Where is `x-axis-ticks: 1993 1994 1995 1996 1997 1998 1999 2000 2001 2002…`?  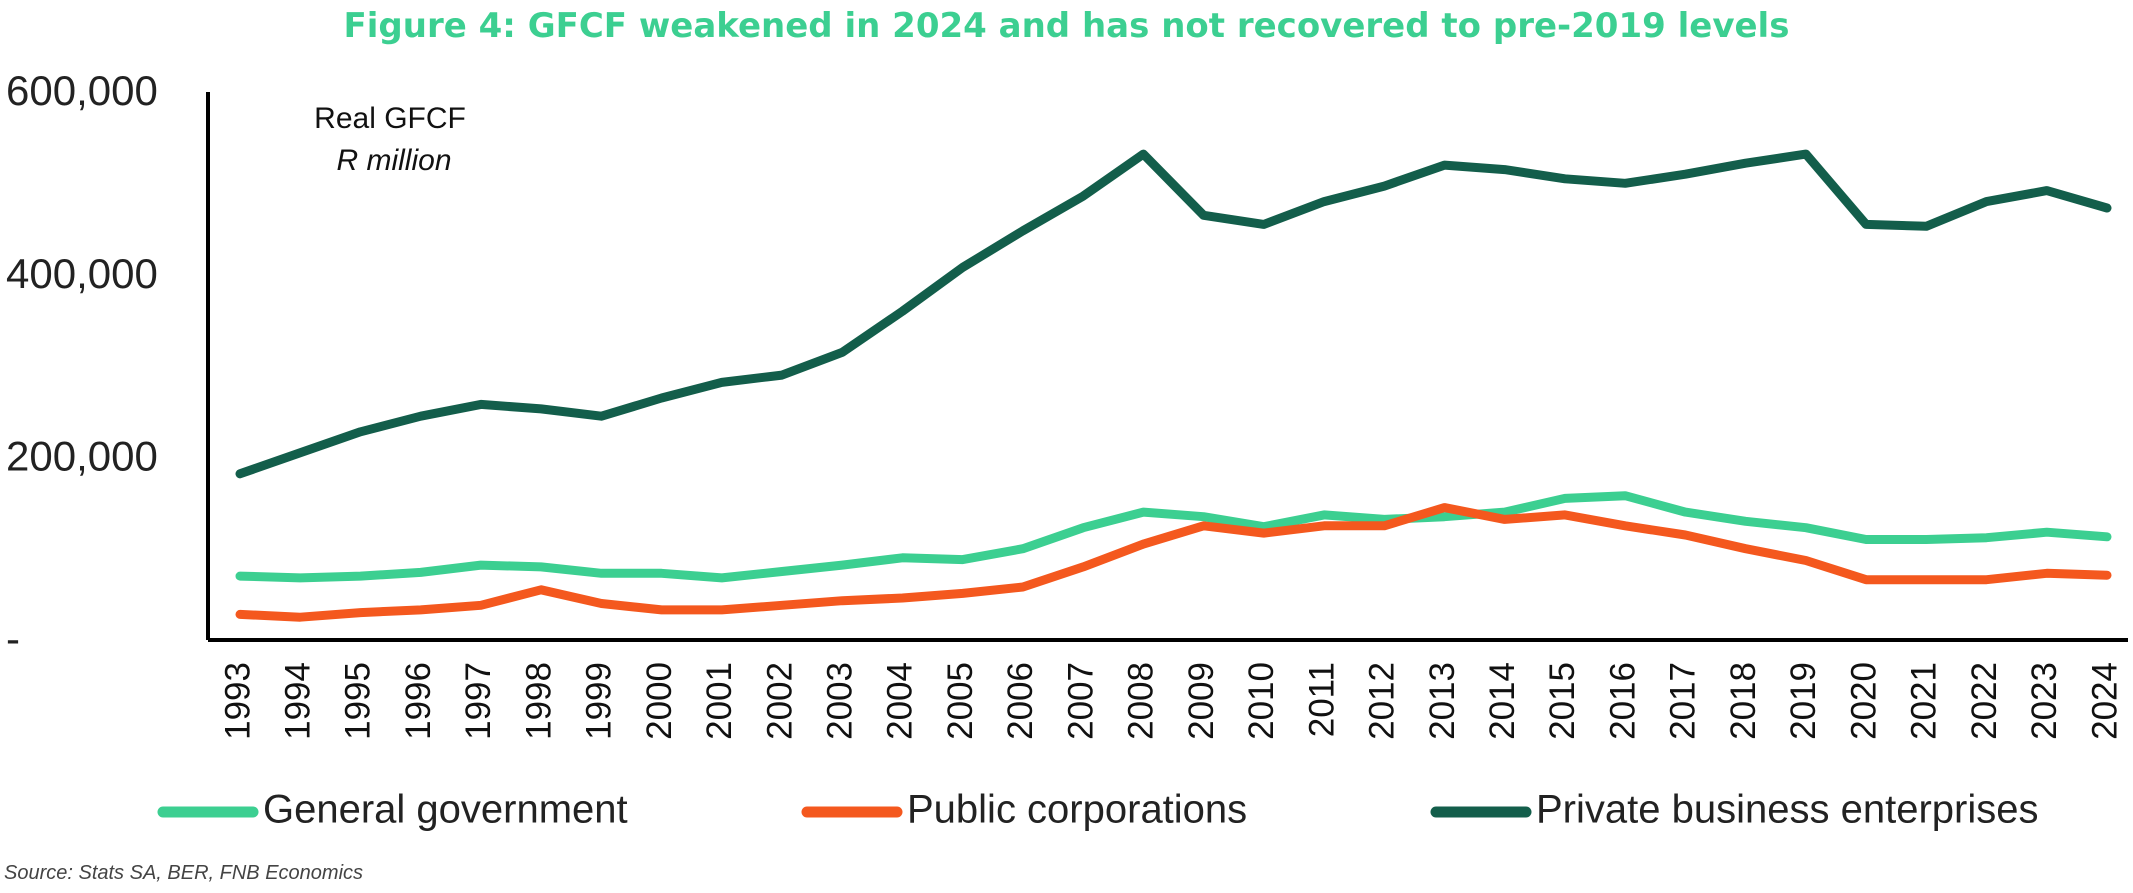 x-axis-ticks: 1993 1994 1995 1996 1997 1998 1999 2000 2001 2002… is located at coordinates (1171, 701).